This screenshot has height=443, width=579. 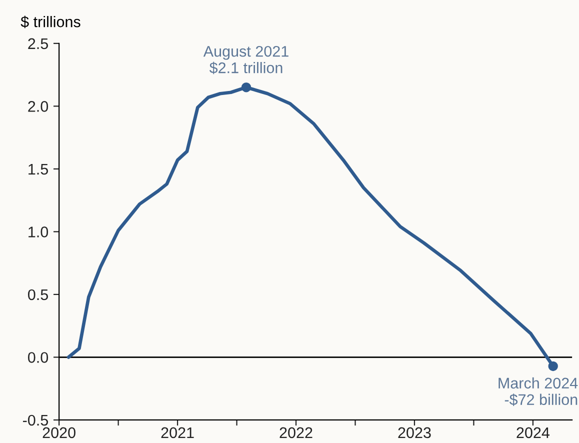 What do you see at coordinates (38, 294) in the screenshot?
I see `y-tick-label: 0.5` at bounding box center [38, 294].